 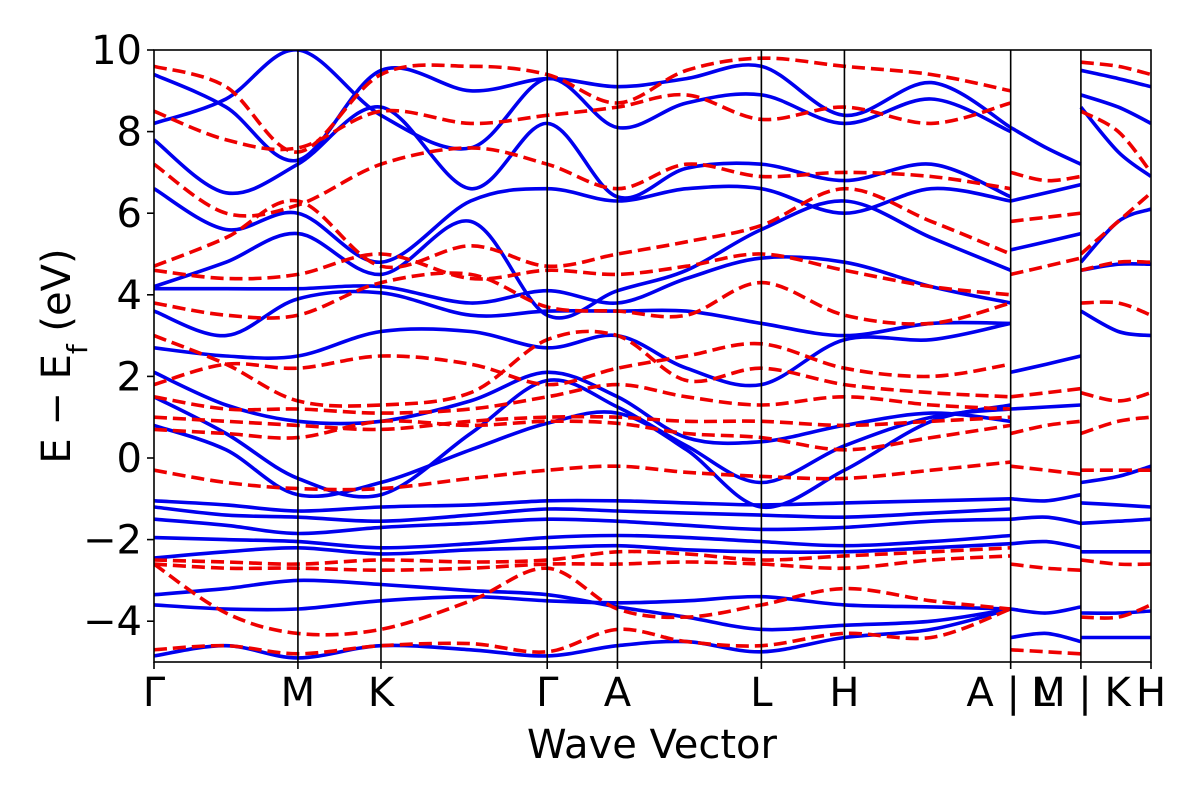 I want to click on y-tick-label: 10, so click(x=116, y=51).